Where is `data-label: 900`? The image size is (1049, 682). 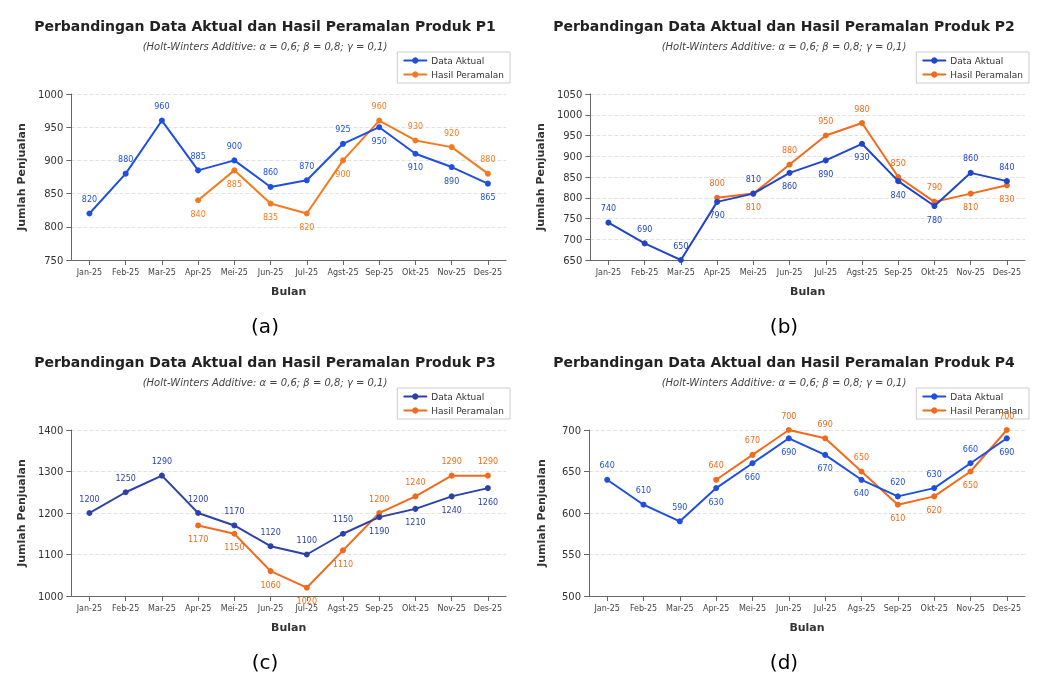
data-label: 900 is located at coordinates (234, 146).